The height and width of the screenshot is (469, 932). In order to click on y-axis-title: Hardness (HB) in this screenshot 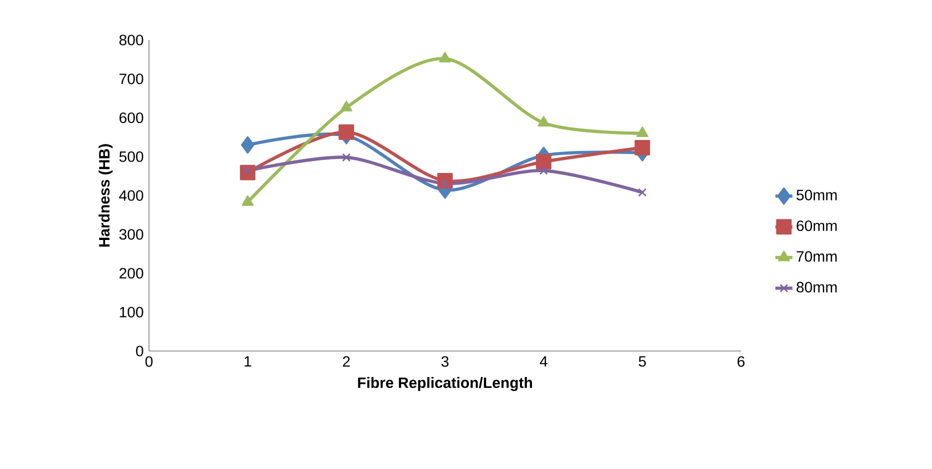, I will do `click(105, 195)`.